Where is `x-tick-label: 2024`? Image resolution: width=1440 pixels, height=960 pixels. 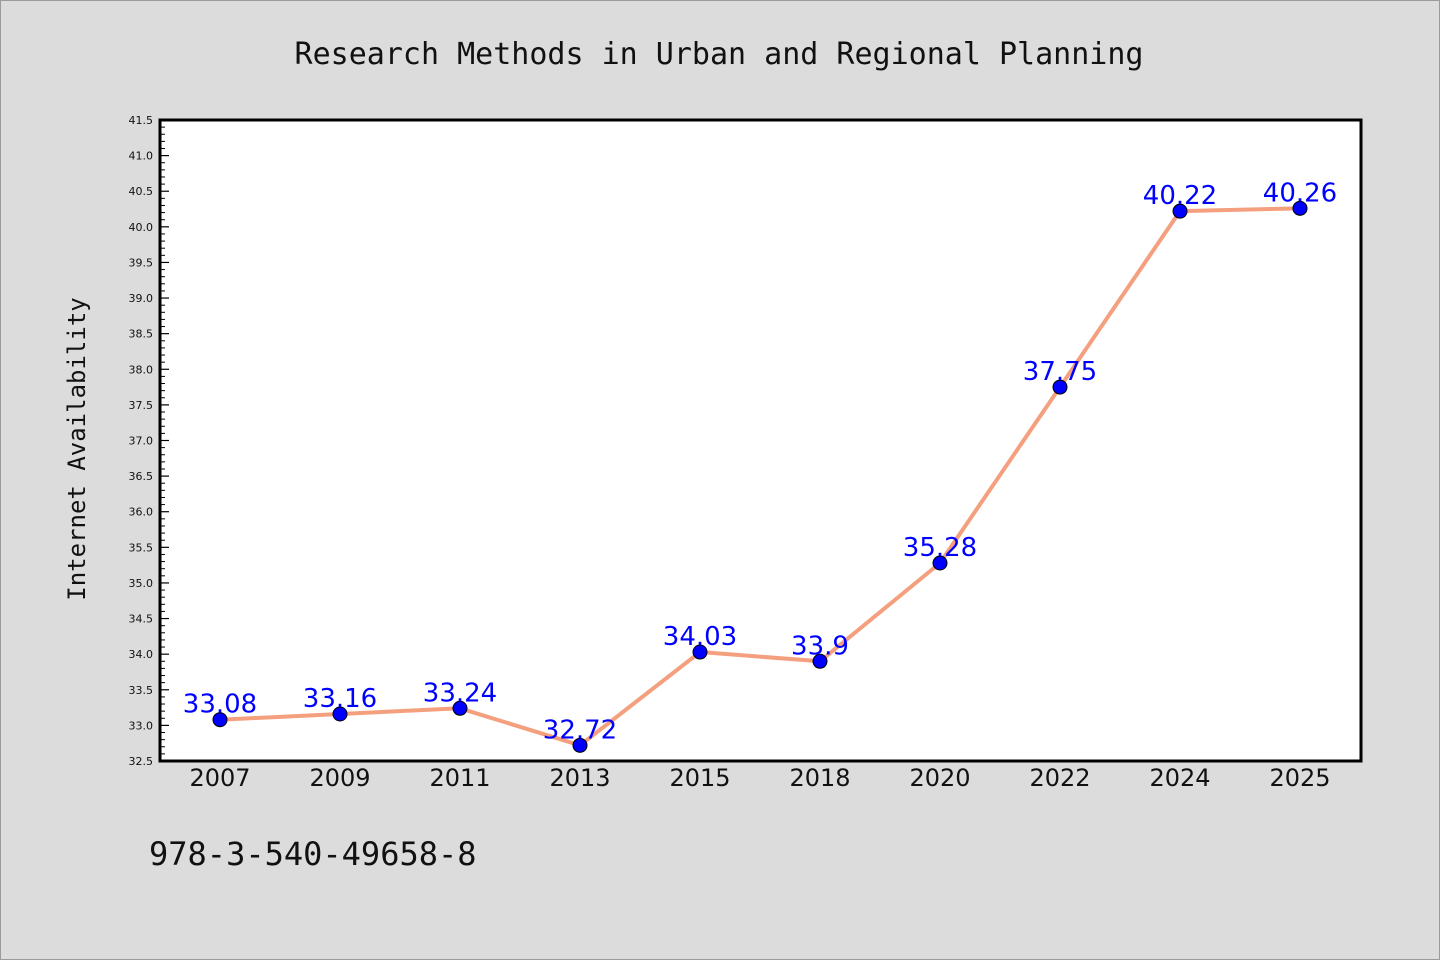
x-tick-label: 2024 is located at coordinates (1179, 778).